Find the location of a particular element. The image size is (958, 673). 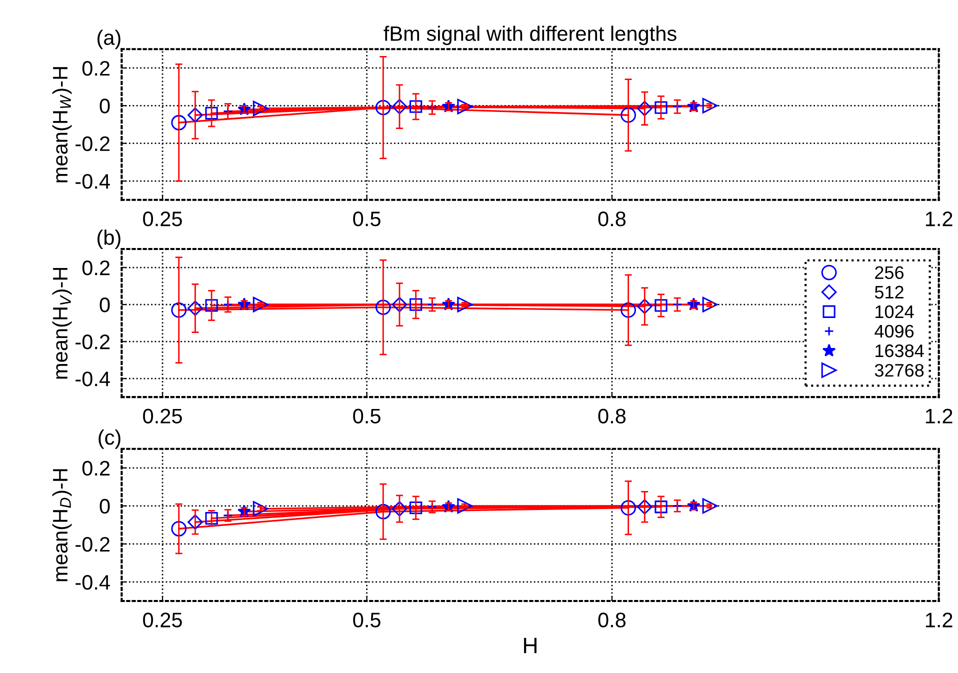

y-axis-title: mean(H$_{W}$)-H is located at coordinates (62, 124).